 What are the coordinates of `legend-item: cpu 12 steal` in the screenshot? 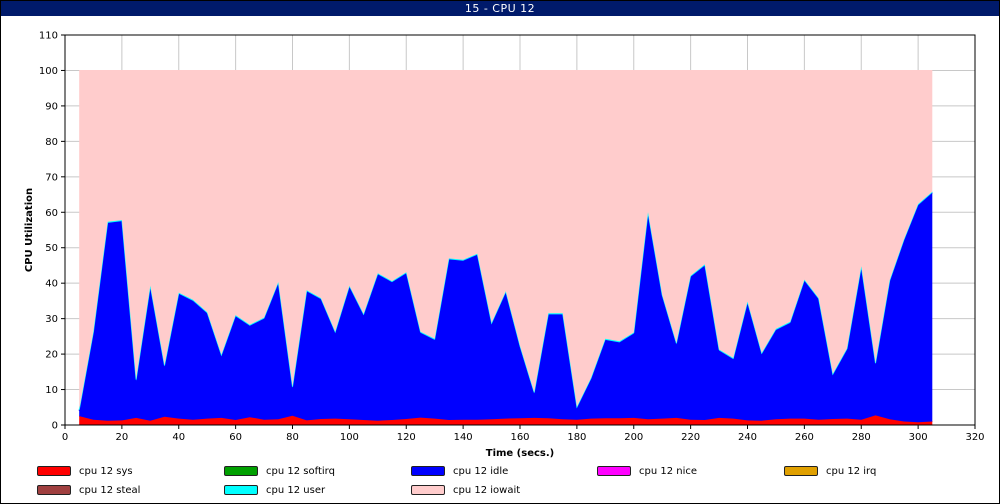 It's located at (88, 491).